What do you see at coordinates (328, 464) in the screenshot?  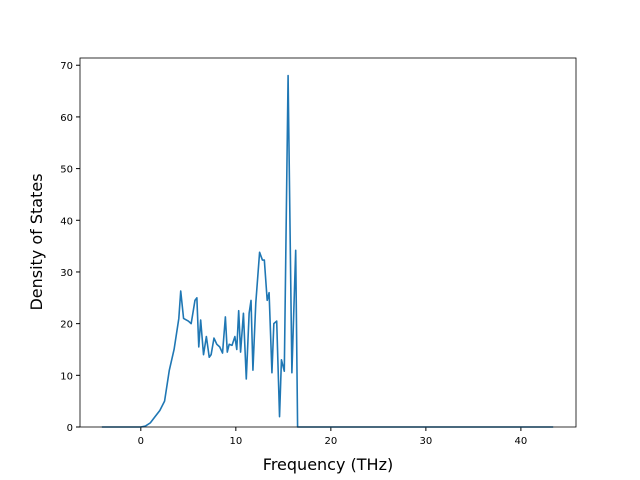 I see `x-axis-label: Frequency (THz)` at bounding box center [328, 464].